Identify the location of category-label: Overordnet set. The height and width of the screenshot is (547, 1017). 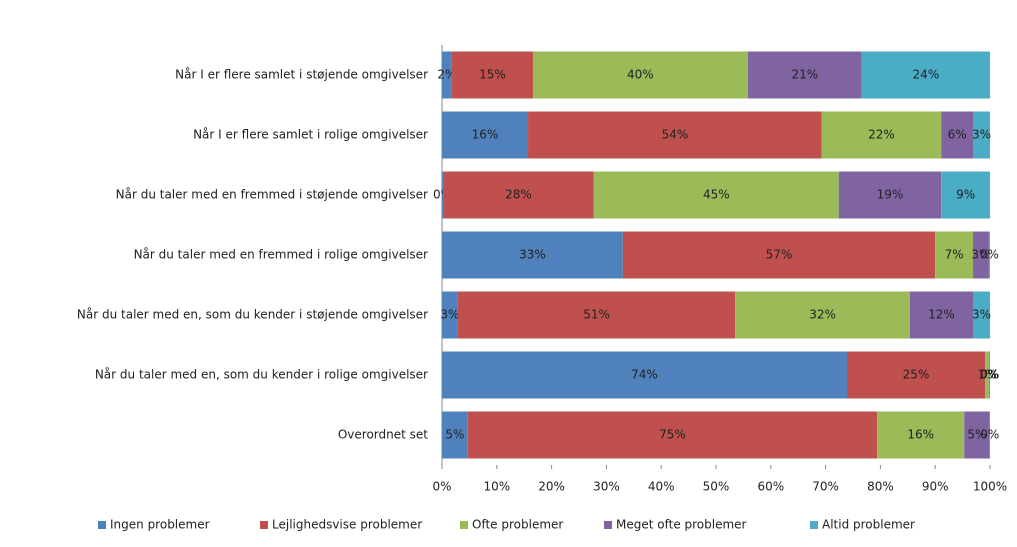
(383, 435).